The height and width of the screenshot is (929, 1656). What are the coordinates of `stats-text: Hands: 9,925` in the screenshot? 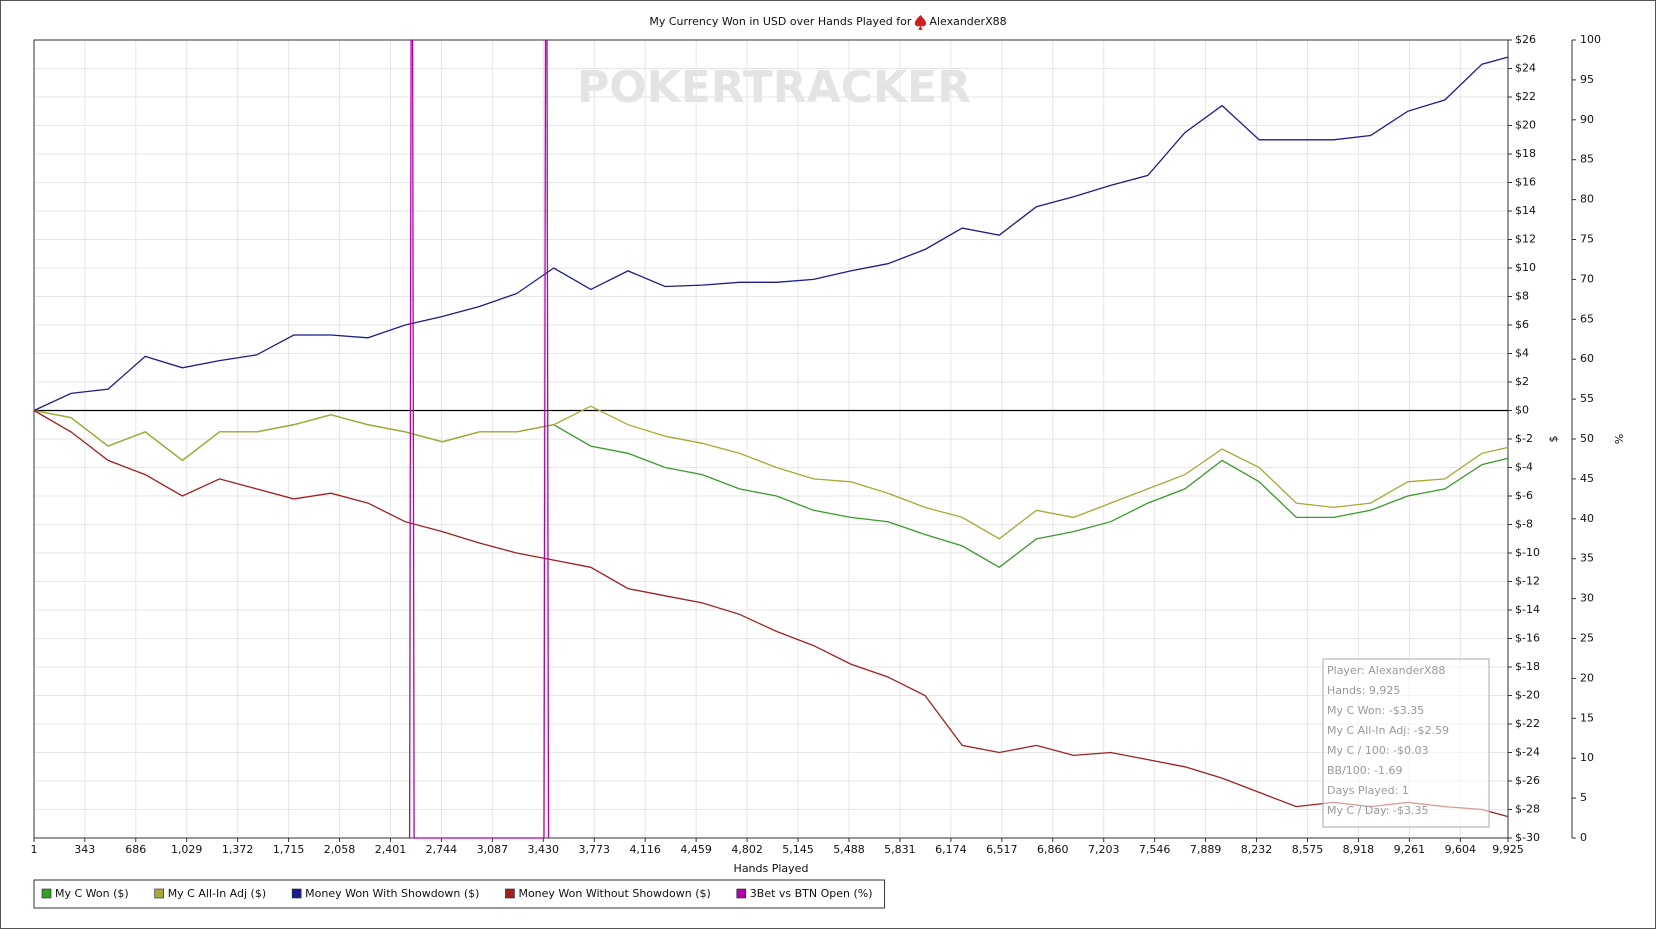 It's located at (1363, 690).